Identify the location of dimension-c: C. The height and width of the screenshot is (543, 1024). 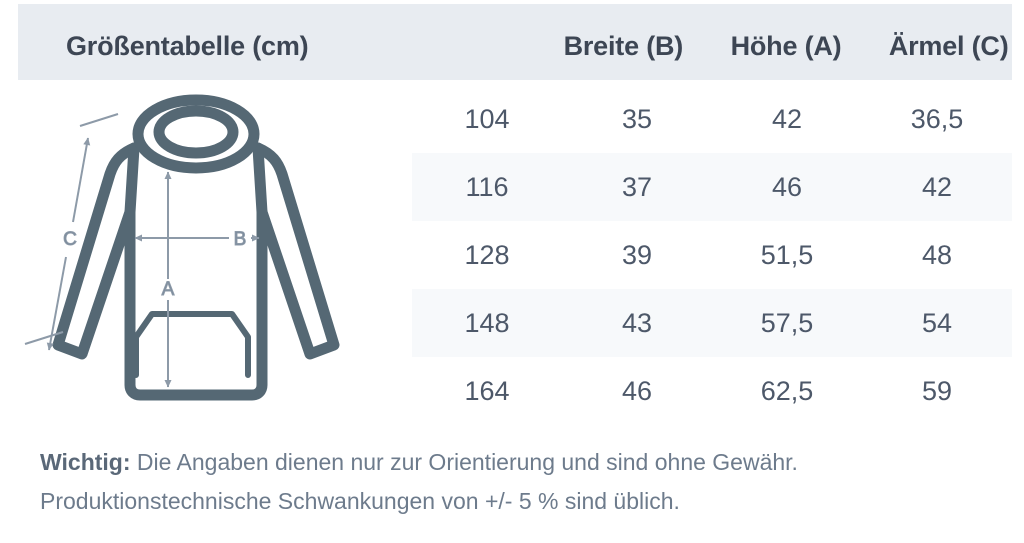
(71, 232).